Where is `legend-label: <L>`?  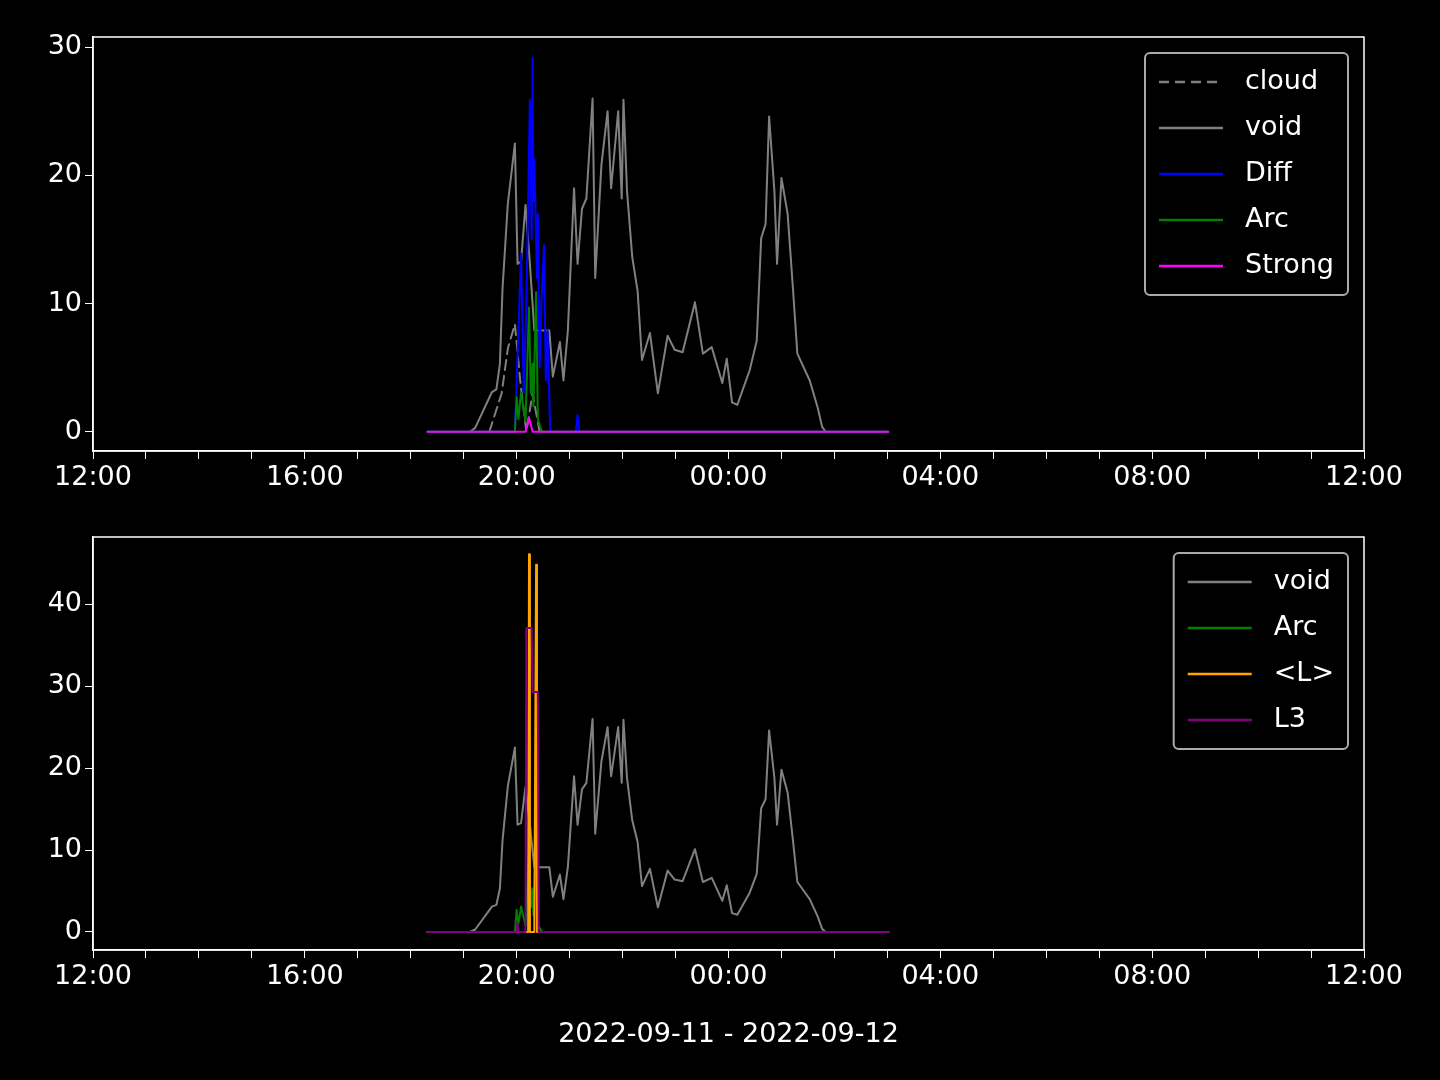
legend-label: <L> is located at coordinates (1304, 672).